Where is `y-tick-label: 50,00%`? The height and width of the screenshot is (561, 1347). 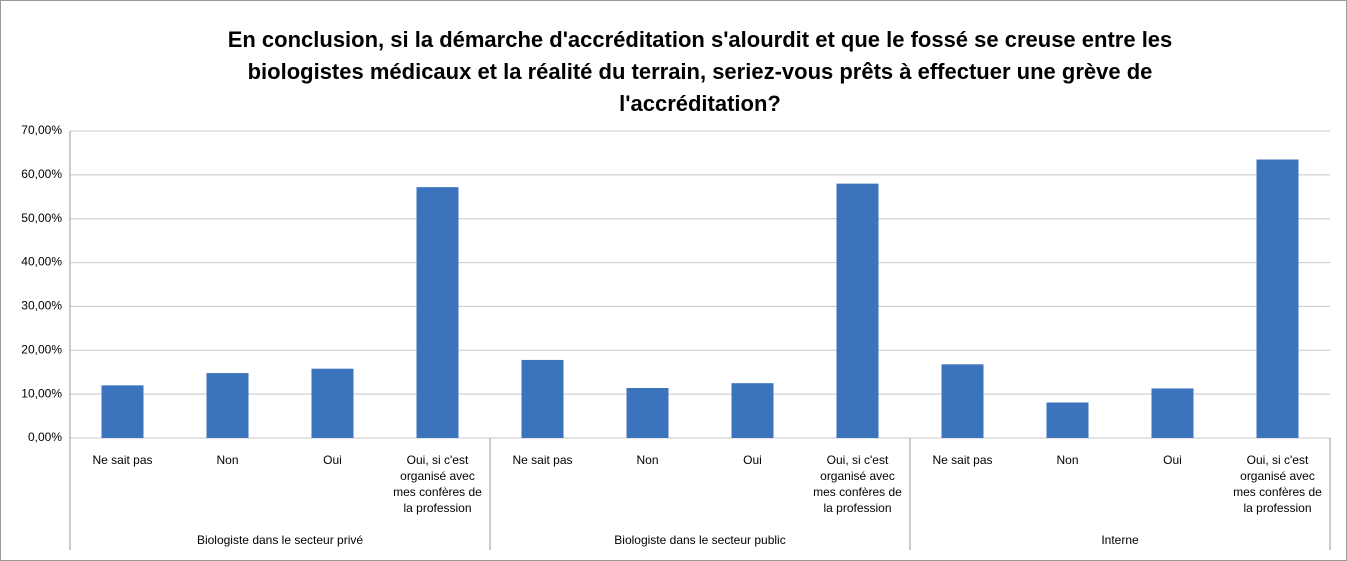
y-tick-label: 50,00% is located at coordinates (41, 218).